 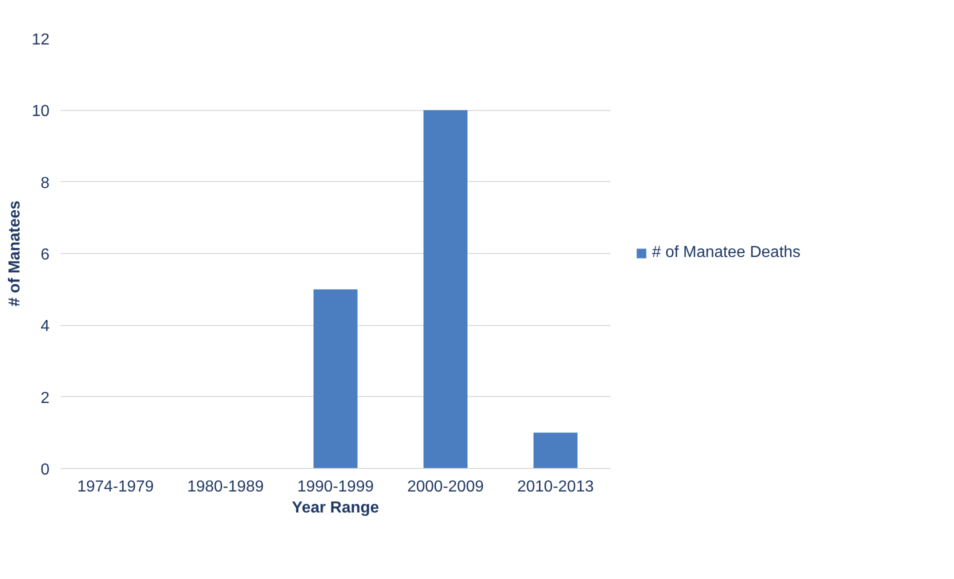 I want to click on y-tick-label: 4, so click(x=45, y=327).